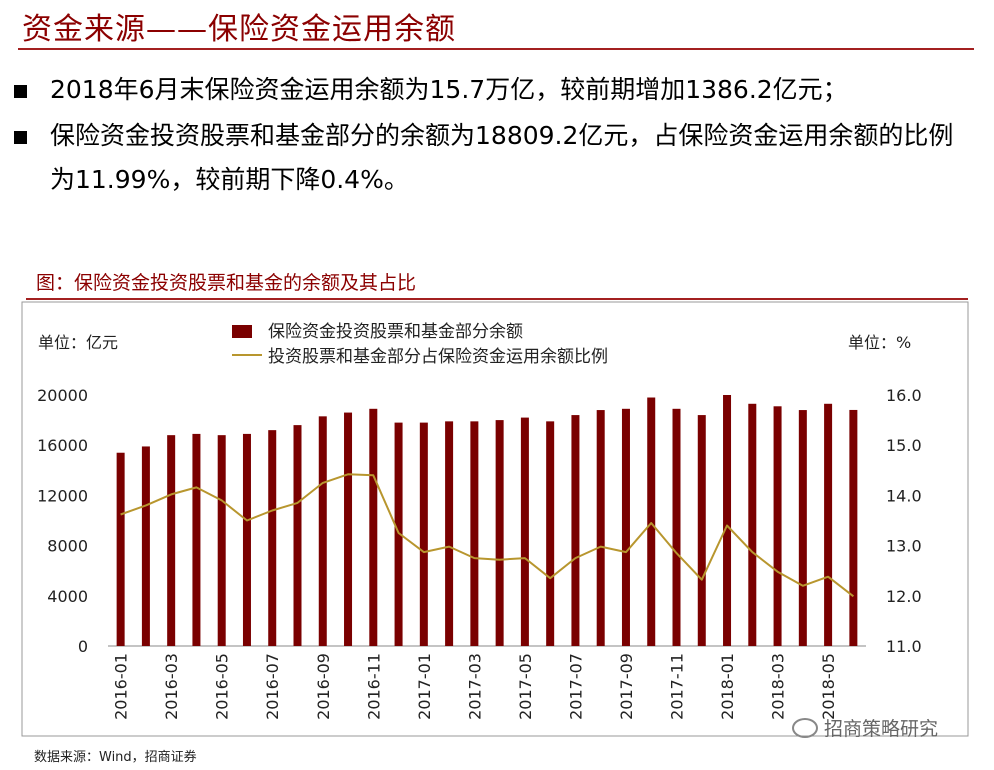 This screenshot has height=770, width=994. Describe the element at coordinates (727, 686) in the screenshot. I see `x-tick-label: 2018-01` at that location.